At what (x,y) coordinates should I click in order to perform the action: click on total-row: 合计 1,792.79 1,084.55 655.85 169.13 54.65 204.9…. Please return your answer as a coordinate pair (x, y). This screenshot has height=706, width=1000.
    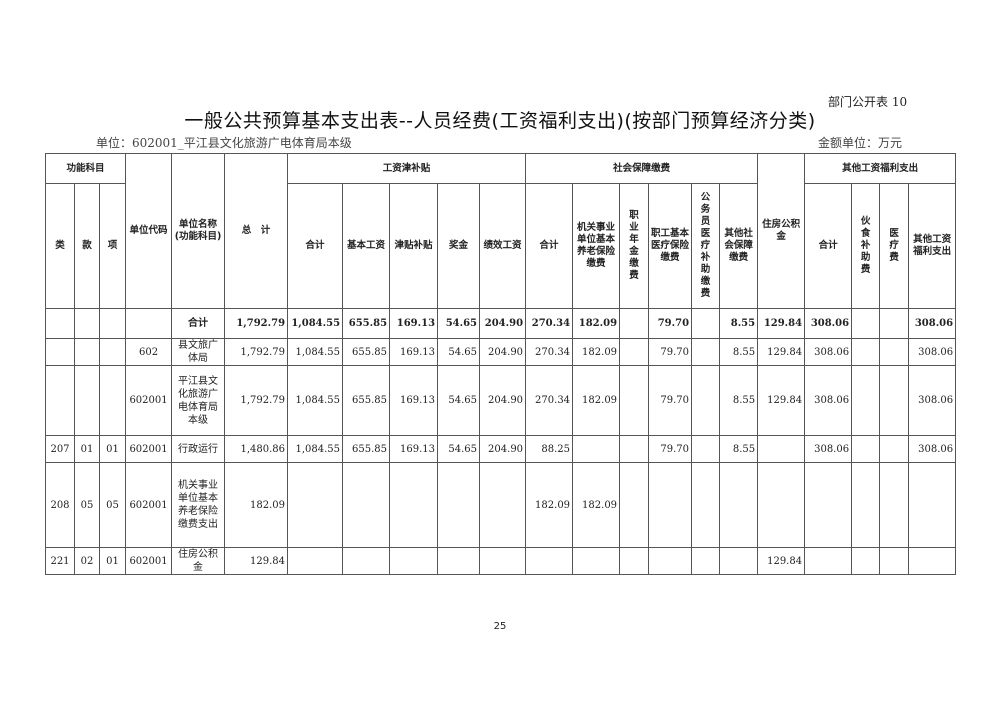
    Looking at the image, I should click on (501, 323).